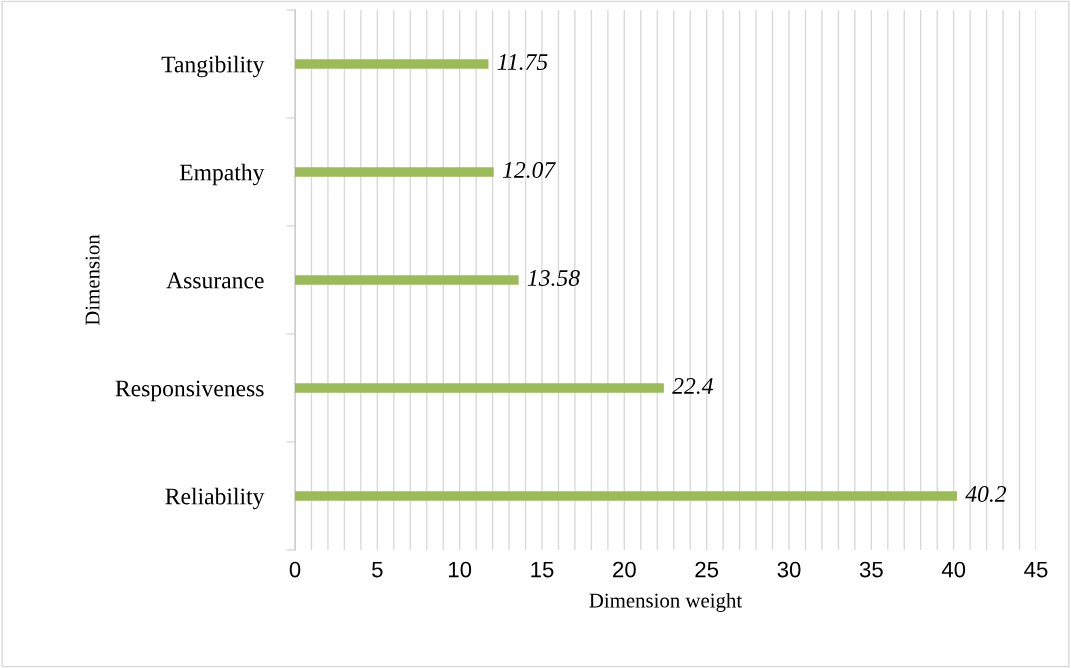  I want to click on y-axis-title: Dimension, so click(92, 280).